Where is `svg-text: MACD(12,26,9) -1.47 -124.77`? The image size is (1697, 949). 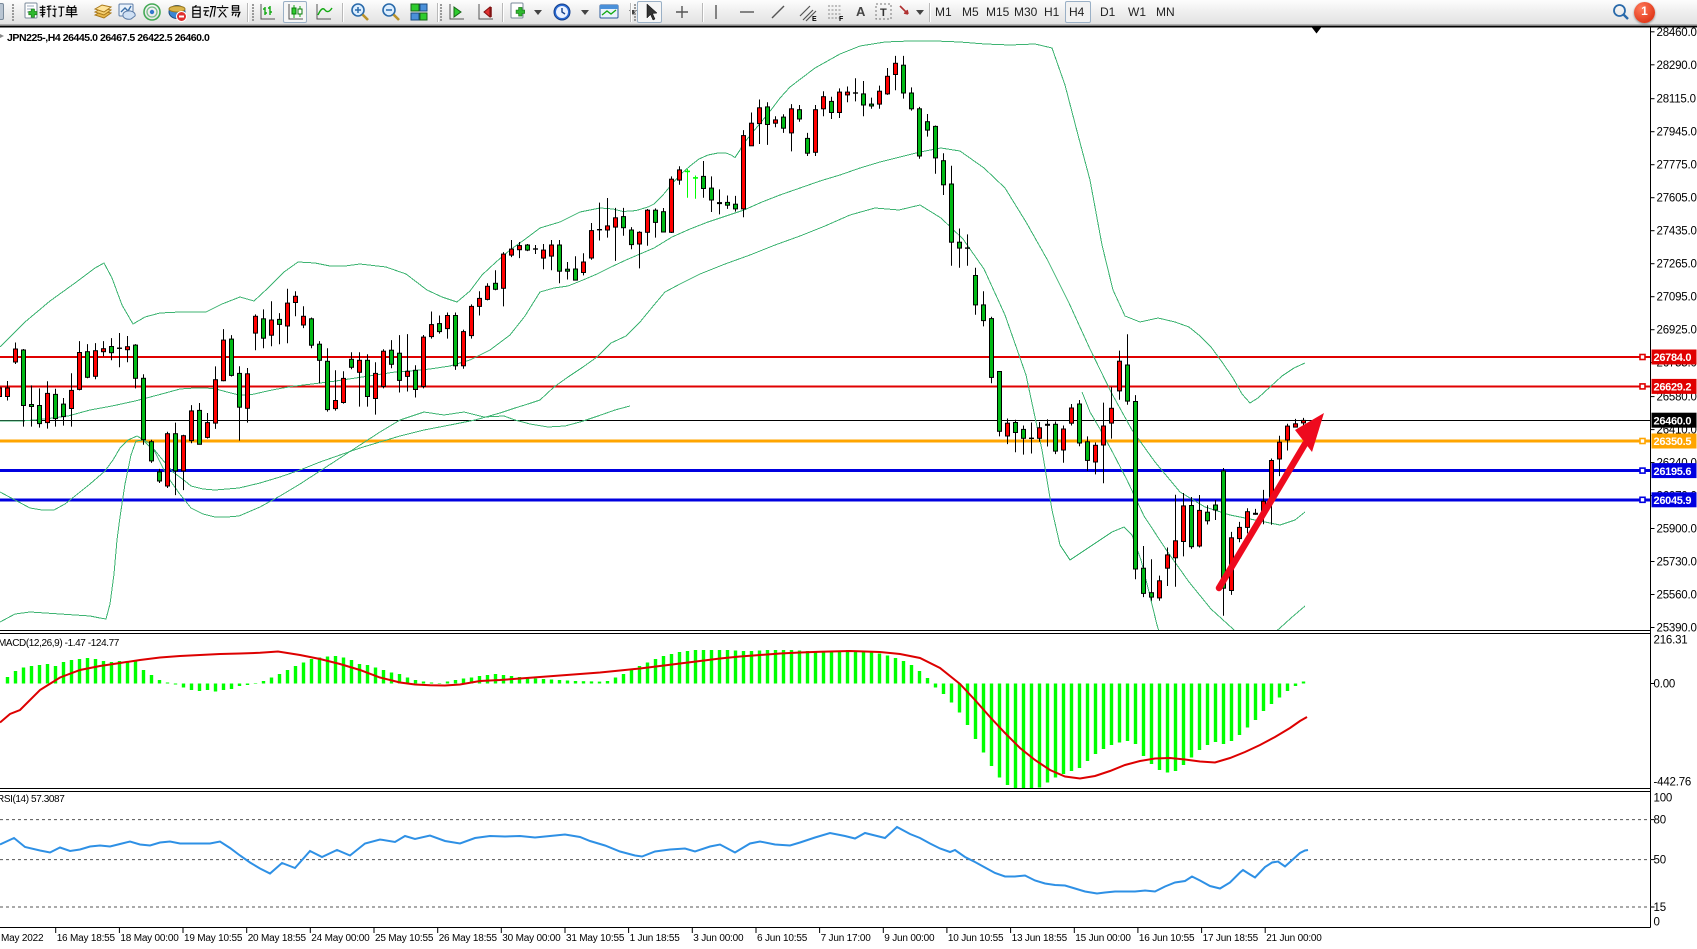
svg-text: MACD(12,26,9) -1.47 -124.77 is located at coordinates (60, 643).